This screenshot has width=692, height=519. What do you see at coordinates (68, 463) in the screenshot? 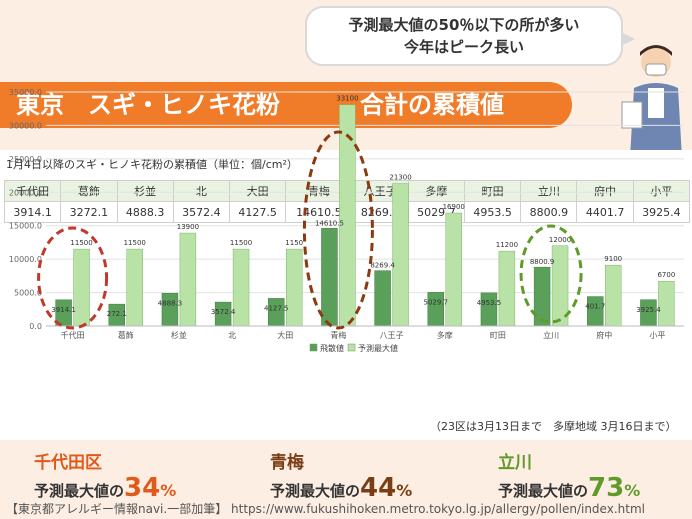
I see `stat-name: 千代田区` at bounding box center [68, 463].